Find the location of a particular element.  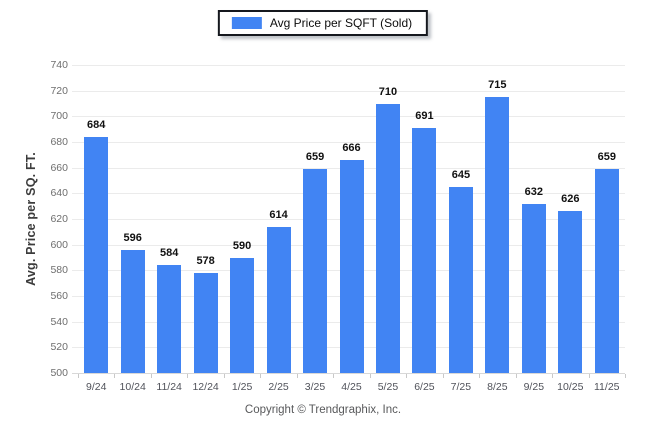

legend: Avg Price per SQFT (Sold) is located at coordinates (323, 23).